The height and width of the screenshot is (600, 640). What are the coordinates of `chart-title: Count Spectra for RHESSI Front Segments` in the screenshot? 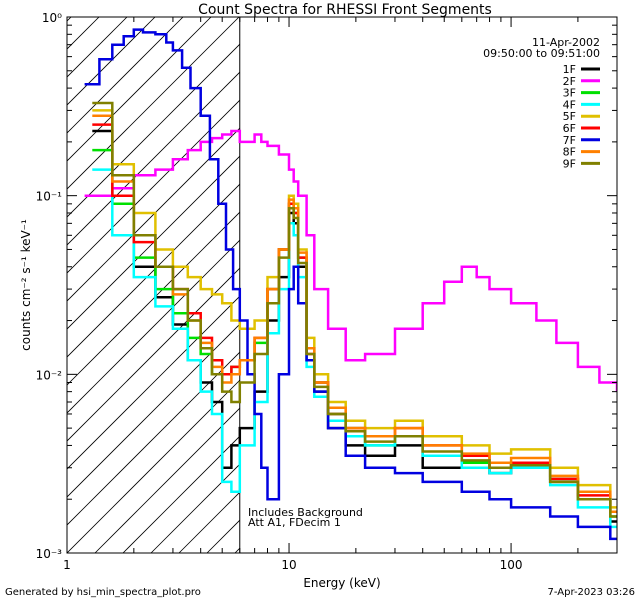 It's located at (345, 10).